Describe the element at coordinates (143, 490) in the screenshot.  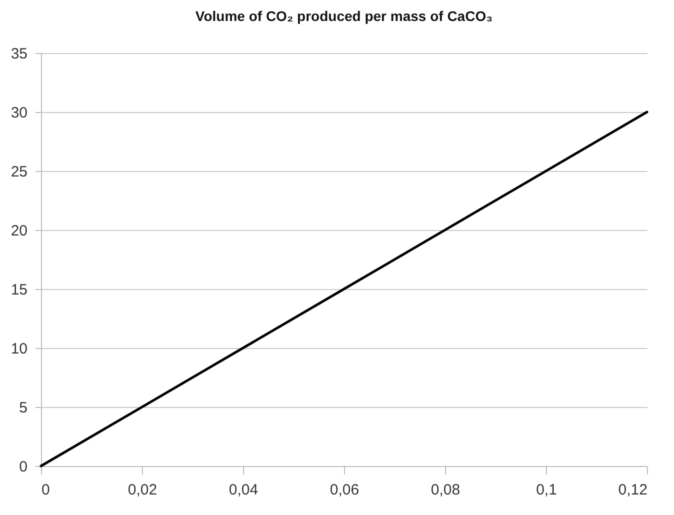
I see `x-tick-label: 0,02` at that location.